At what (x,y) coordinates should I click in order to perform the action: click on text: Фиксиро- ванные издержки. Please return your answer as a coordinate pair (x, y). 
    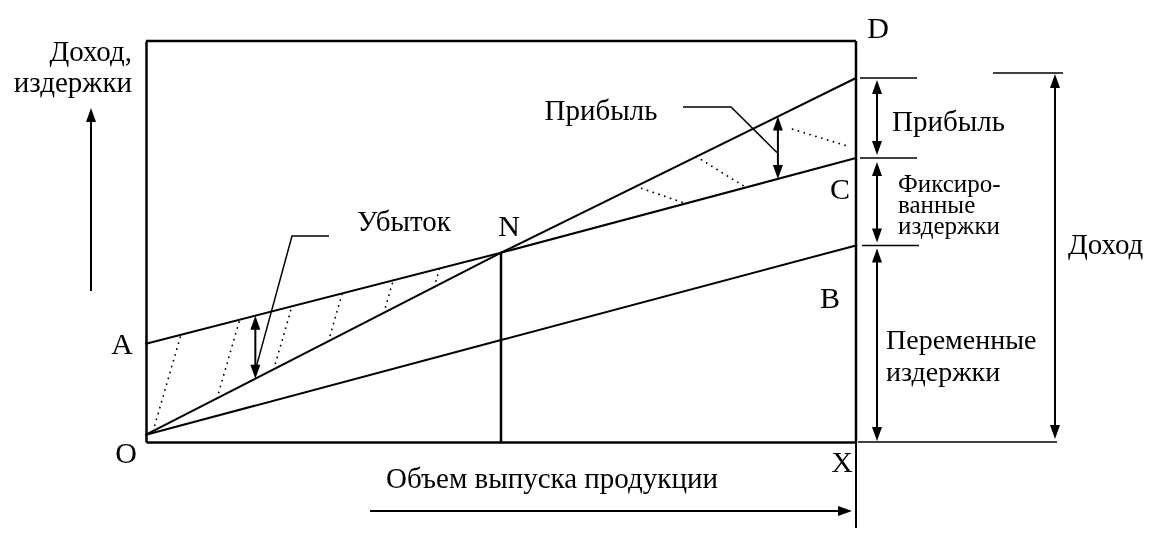
    Looking at the image, I should click on (949, 204).